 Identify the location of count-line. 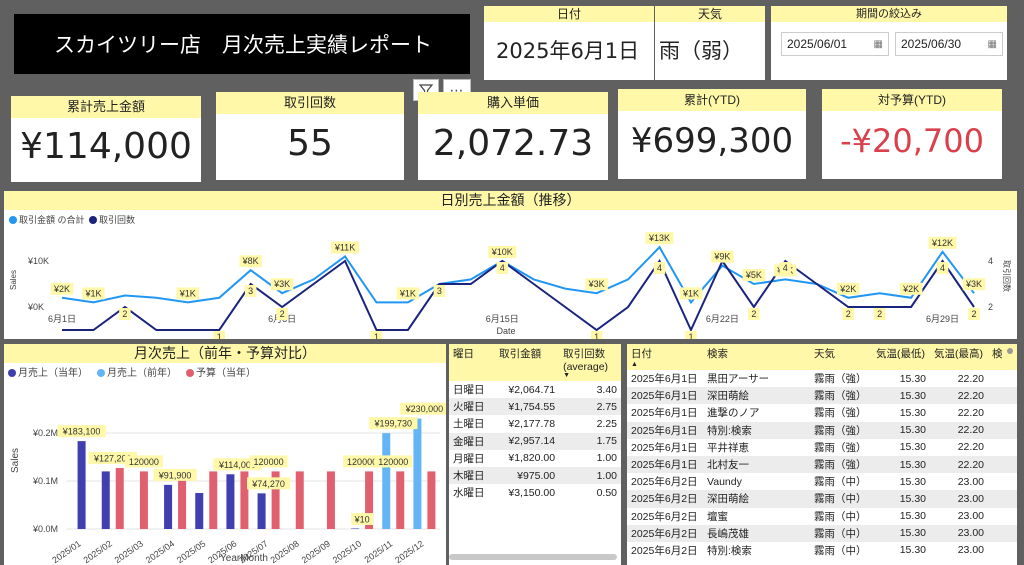
(518, 295).